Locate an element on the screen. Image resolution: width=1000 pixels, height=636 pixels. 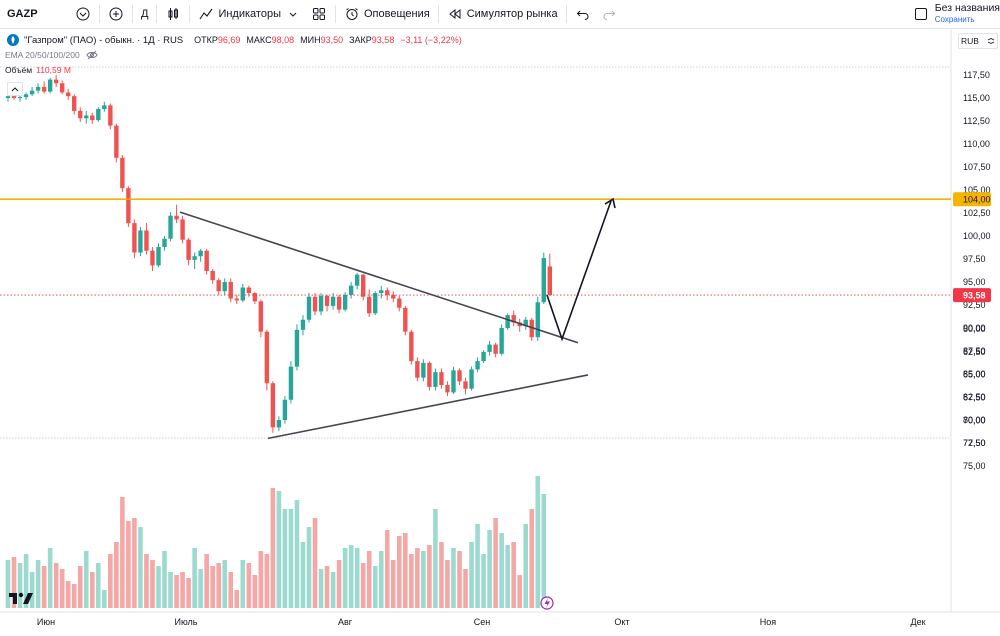
time-tick-label: Ноя is located at coordinates (768, 622).